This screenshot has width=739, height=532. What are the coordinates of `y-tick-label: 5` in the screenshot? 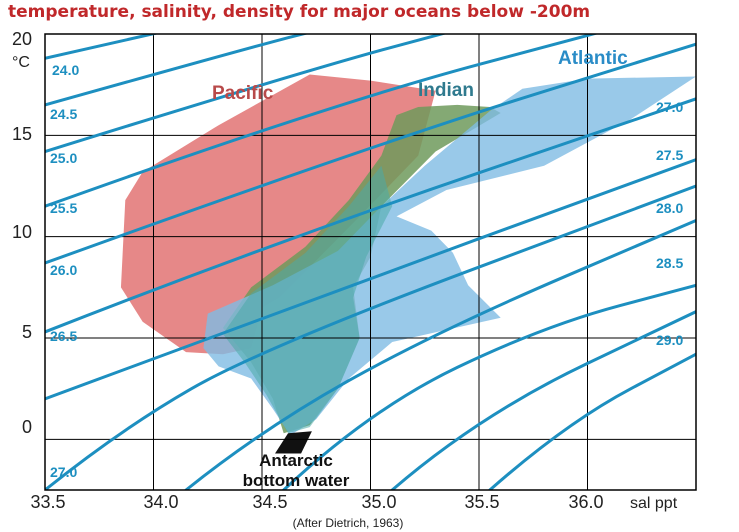 It's located at (27, 332).